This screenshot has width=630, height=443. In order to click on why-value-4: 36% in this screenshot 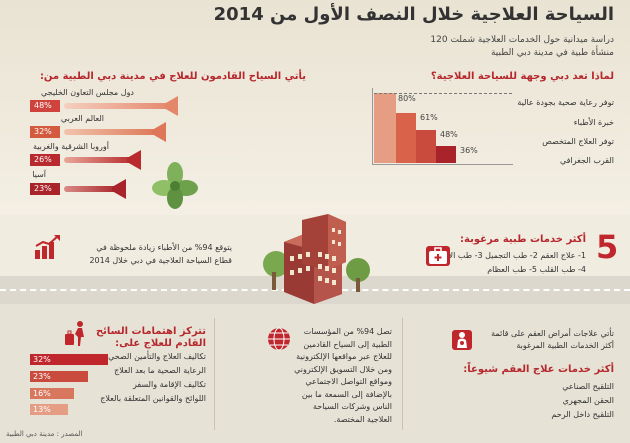, I will do `click(469, 150)`.